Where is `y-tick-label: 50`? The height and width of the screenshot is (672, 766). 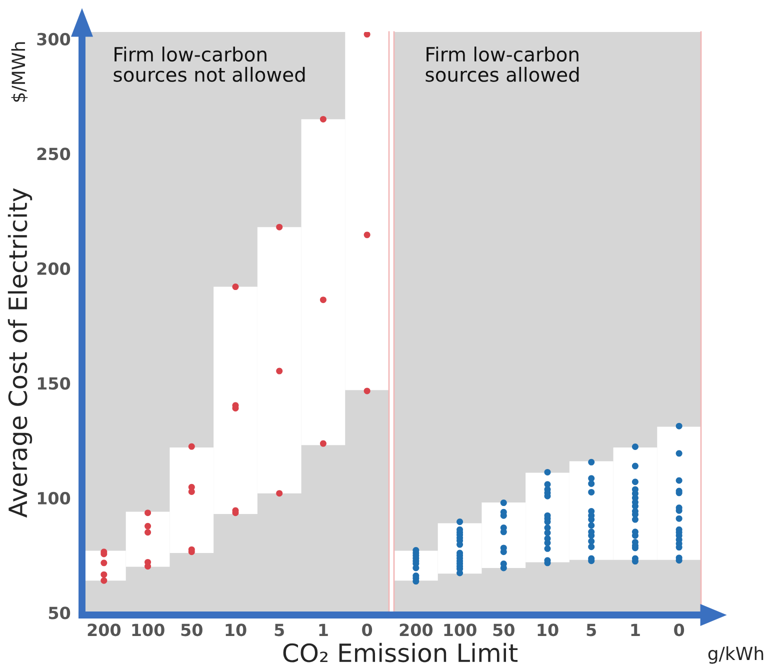
y-tick-label: 50 is located at coordinates (59, 613).